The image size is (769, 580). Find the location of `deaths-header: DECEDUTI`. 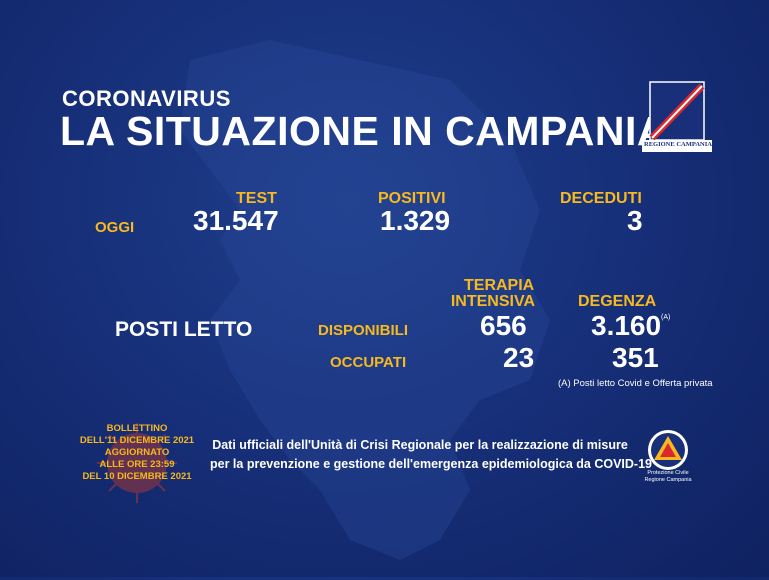

deaths-header: DECEDUTI is located at coordinates (601, 198).